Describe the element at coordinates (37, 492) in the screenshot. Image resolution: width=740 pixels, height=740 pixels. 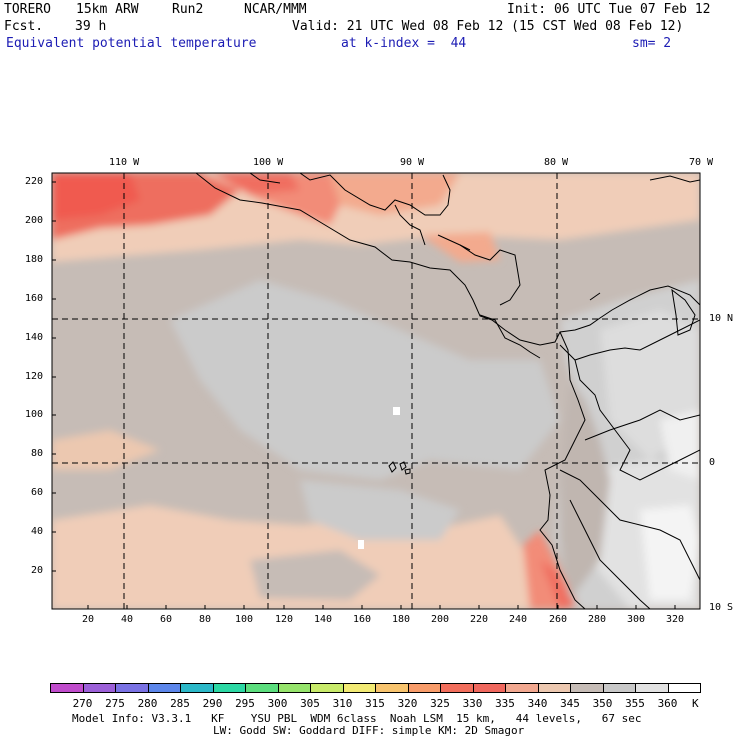
I see `y-tick-label: 60` at that location.